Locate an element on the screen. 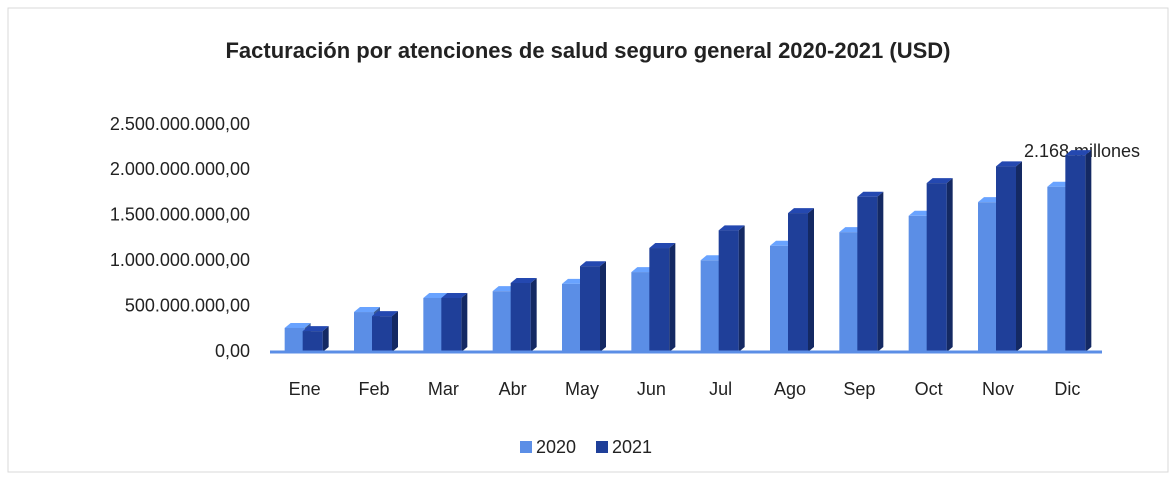 Image resolution: width=1176 pixels, height=480 pixels. x-tick-label: Dic is located at coordinates (1067, 389).